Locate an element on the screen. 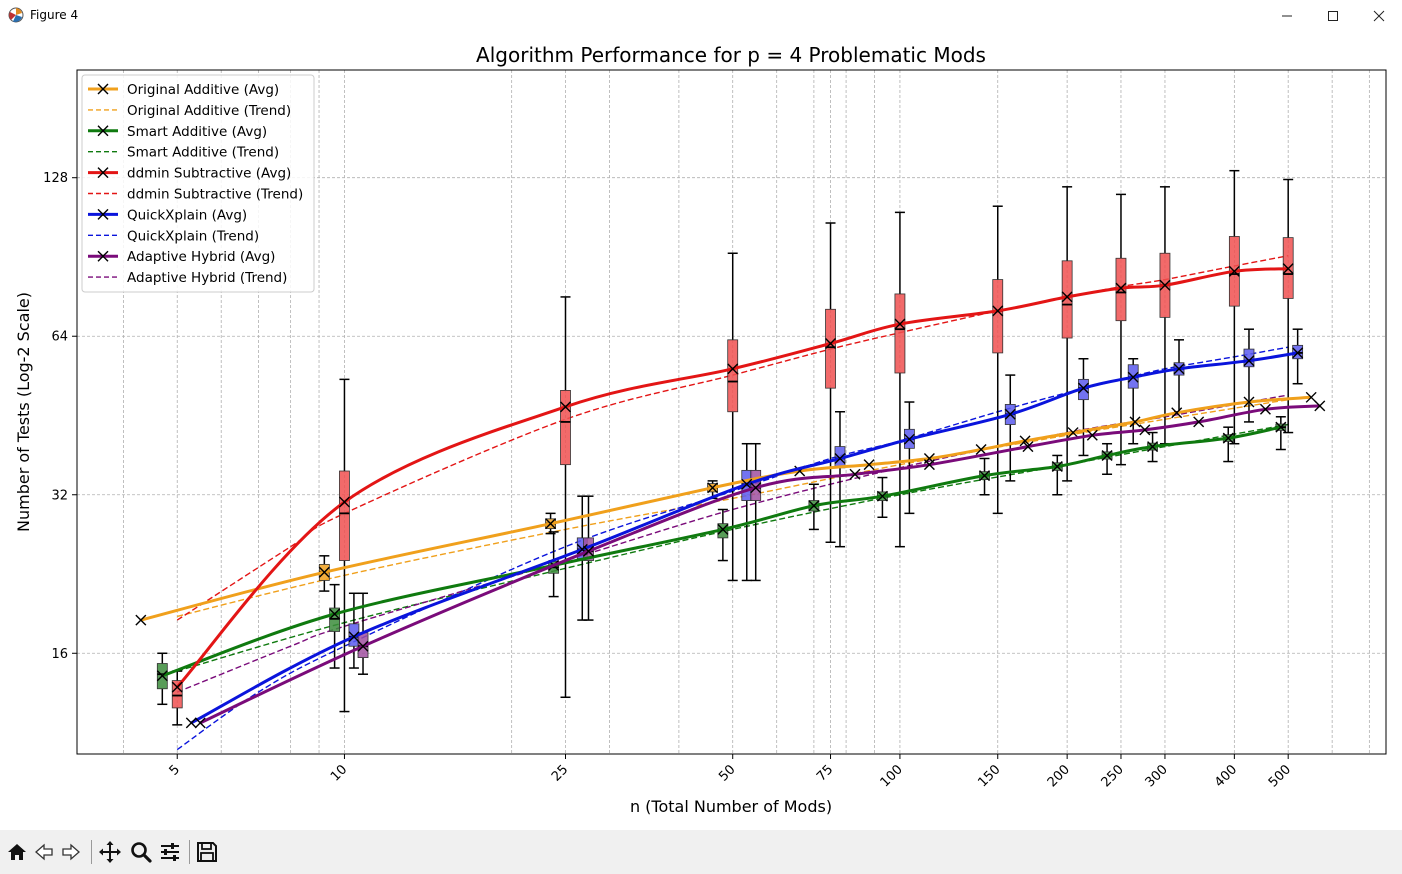 This screenshot has width=1402, height=874. floppy-disk-icon is located at coordinates (207, 852).